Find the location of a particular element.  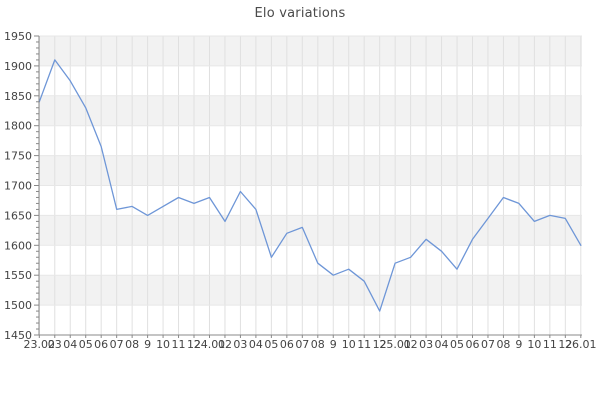

y-axis-label: 1500 is located at coordinates (18, 305).